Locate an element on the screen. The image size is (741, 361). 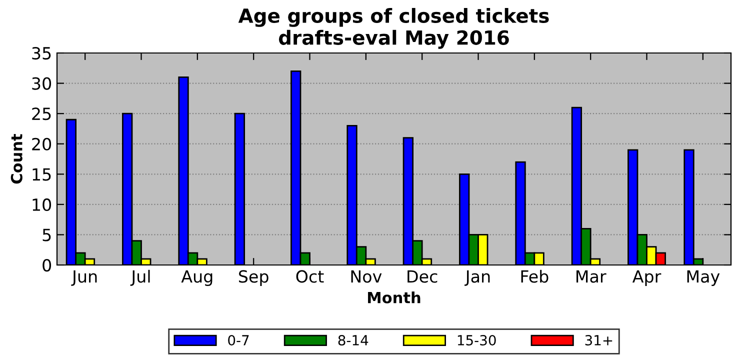
y-tick-label: 20 is located at coordinates (42, 144).